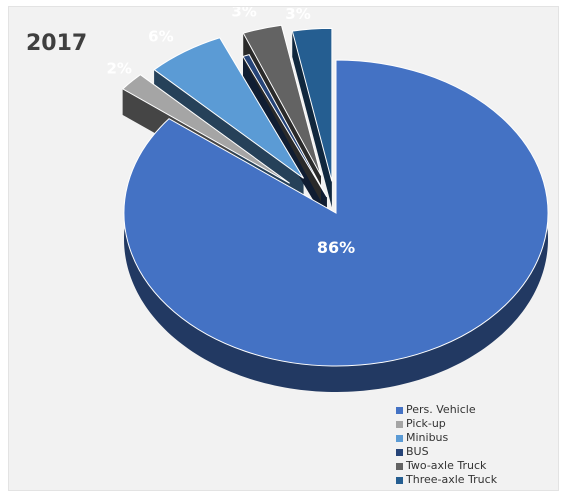 The width and height of the screenshot is (565, 493). What do you see at coordinates (282, 100) in the screenshot?
I see `pie-slice-two-axle-truck` at bounding box center [282, 100].